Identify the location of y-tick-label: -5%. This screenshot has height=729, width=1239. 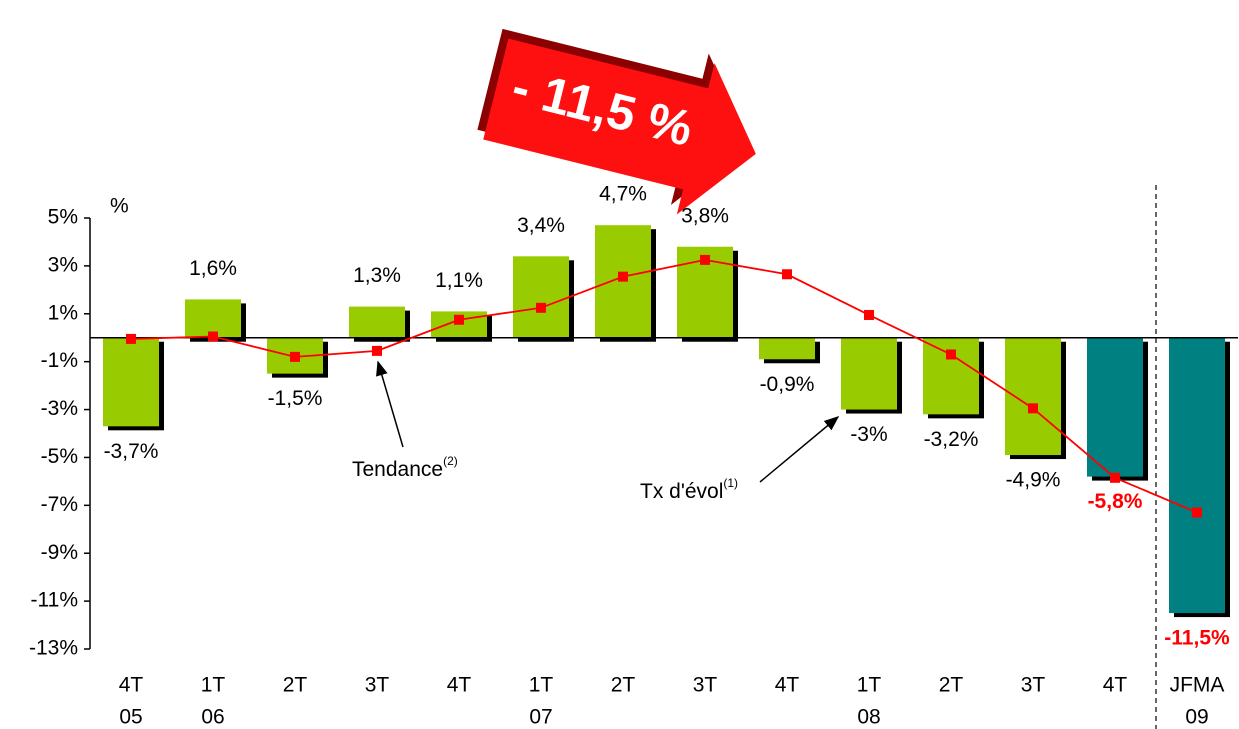
(59, 456).